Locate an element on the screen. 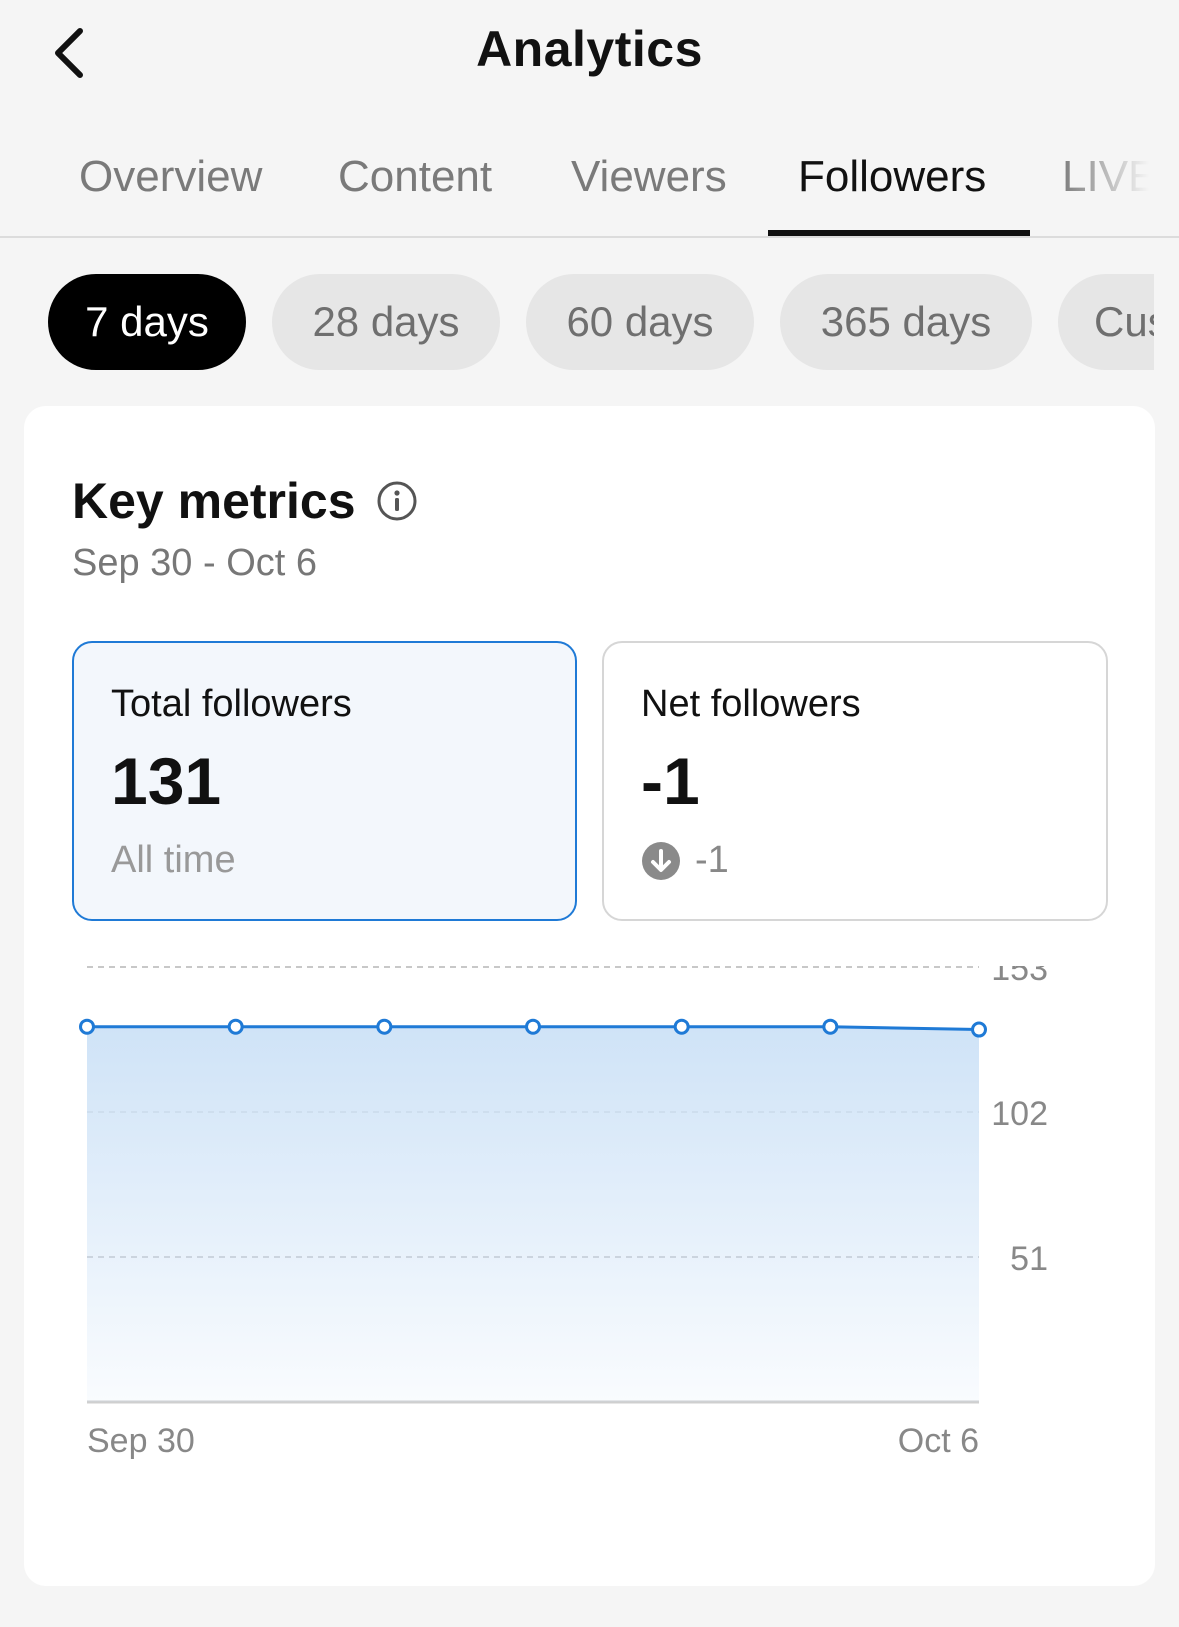  back-button is located at coordinates (68, 53).